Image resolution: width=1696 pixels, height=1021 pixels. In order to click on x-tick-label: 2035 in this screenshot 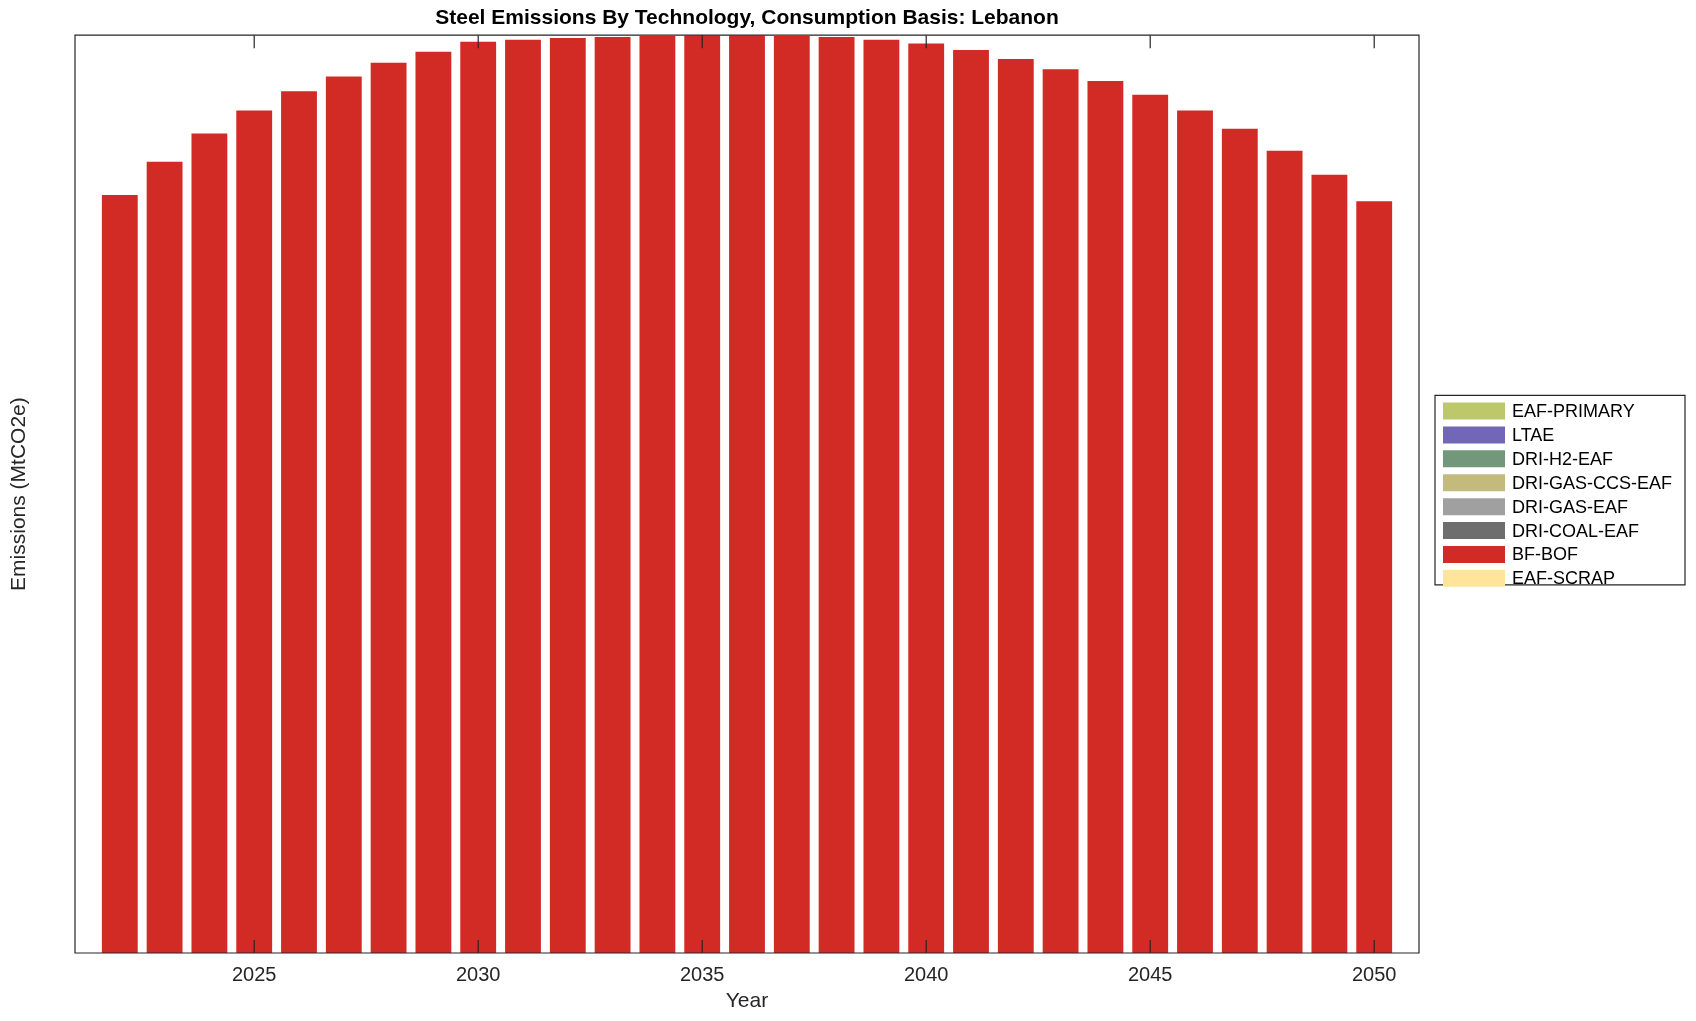, I will do `click(702, 973)`.